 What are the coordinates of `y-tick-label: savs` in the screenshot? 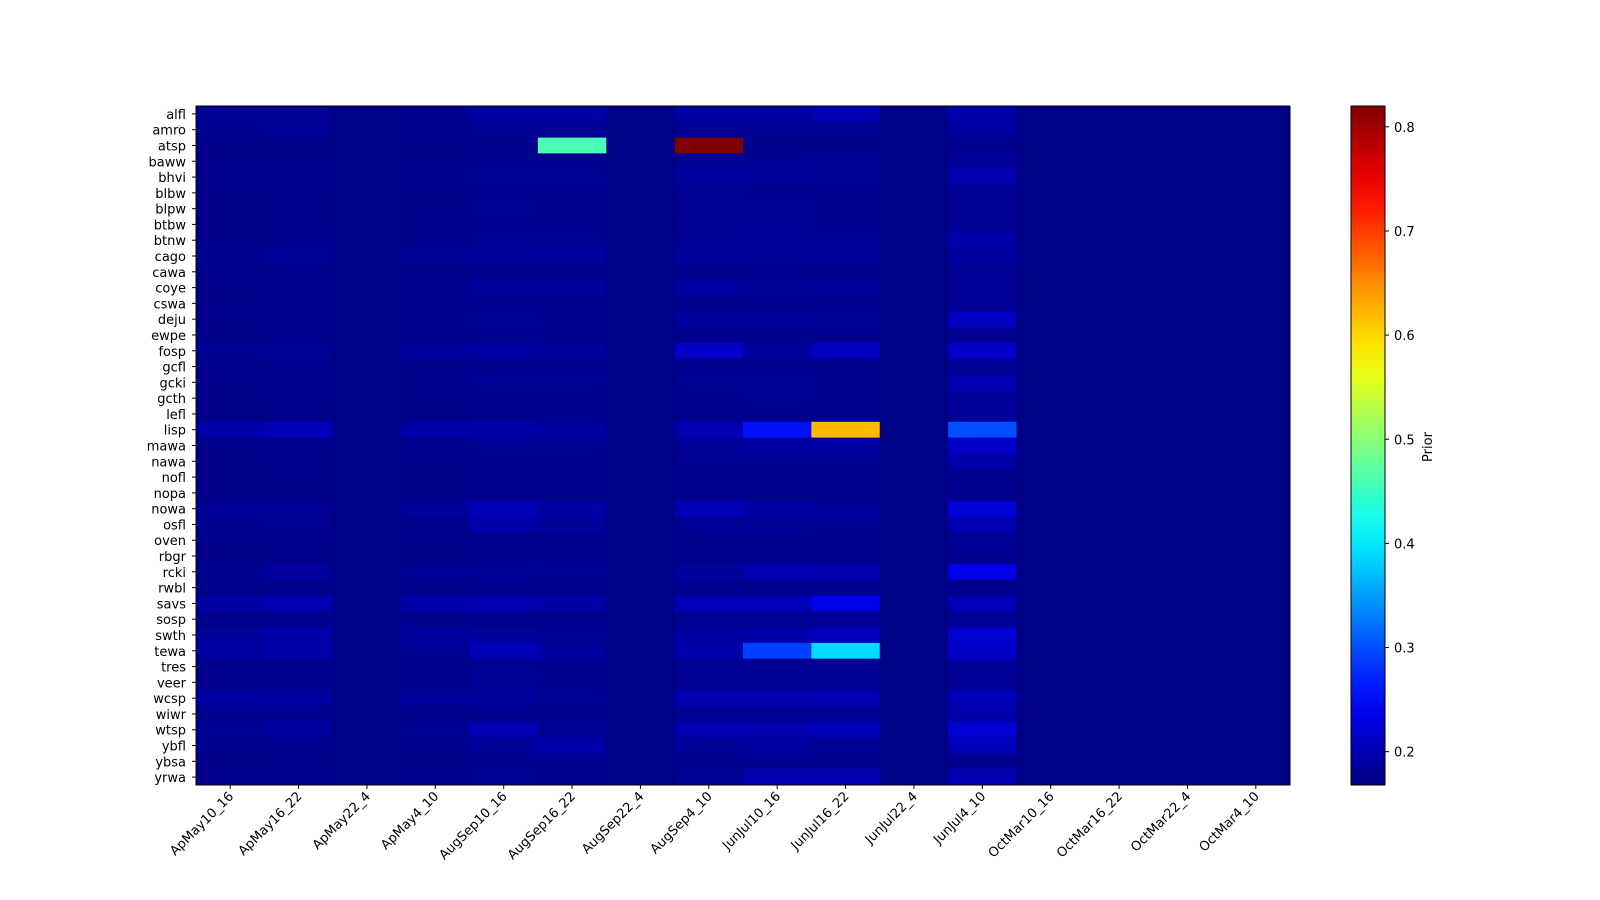 It's located at (171, 604).